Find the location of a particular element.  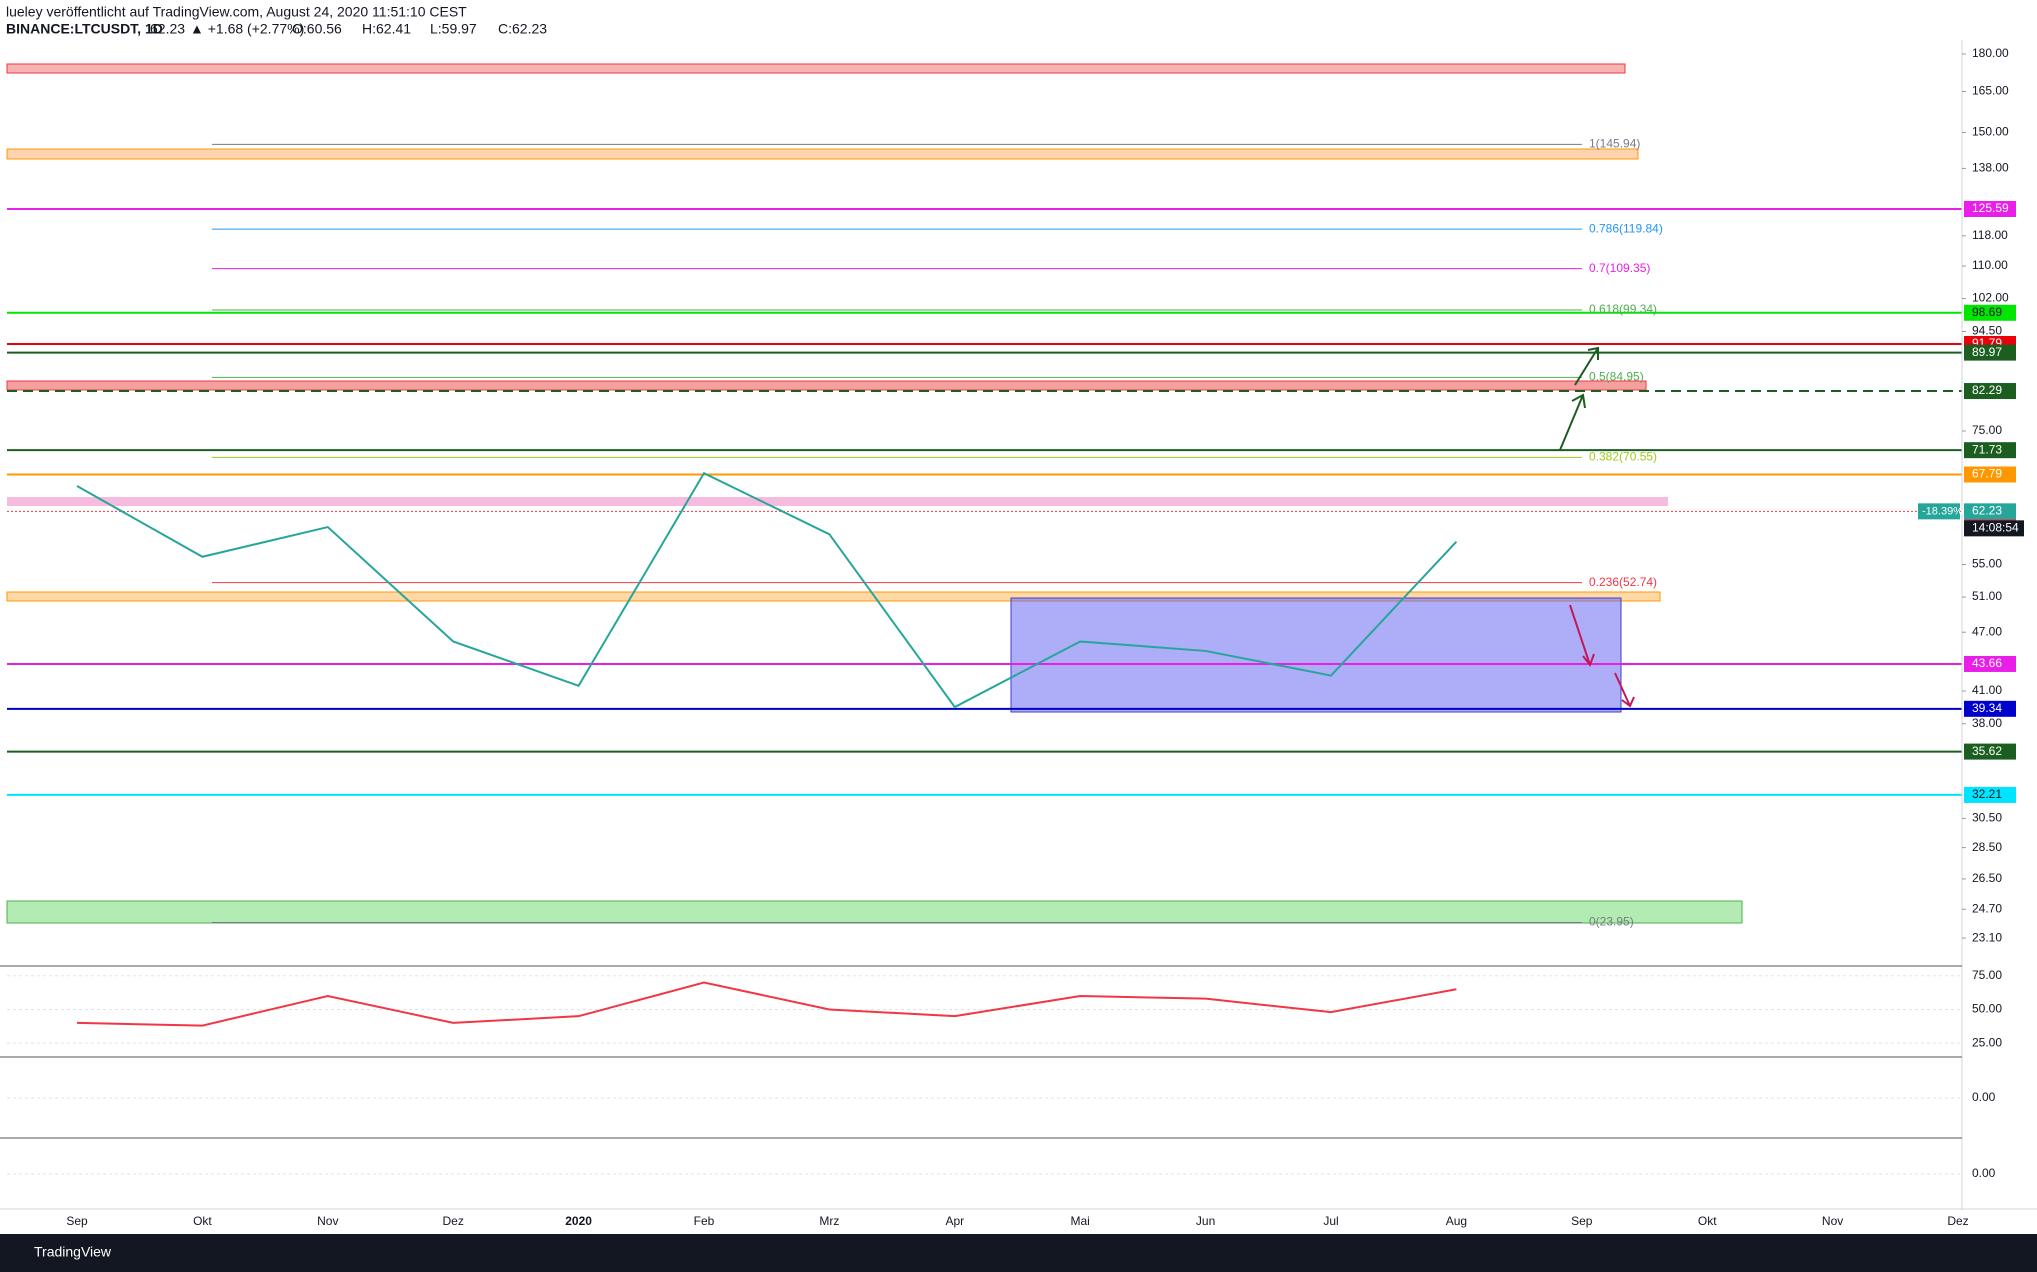

close: C:62.23 is located at coordinates (522, 29).